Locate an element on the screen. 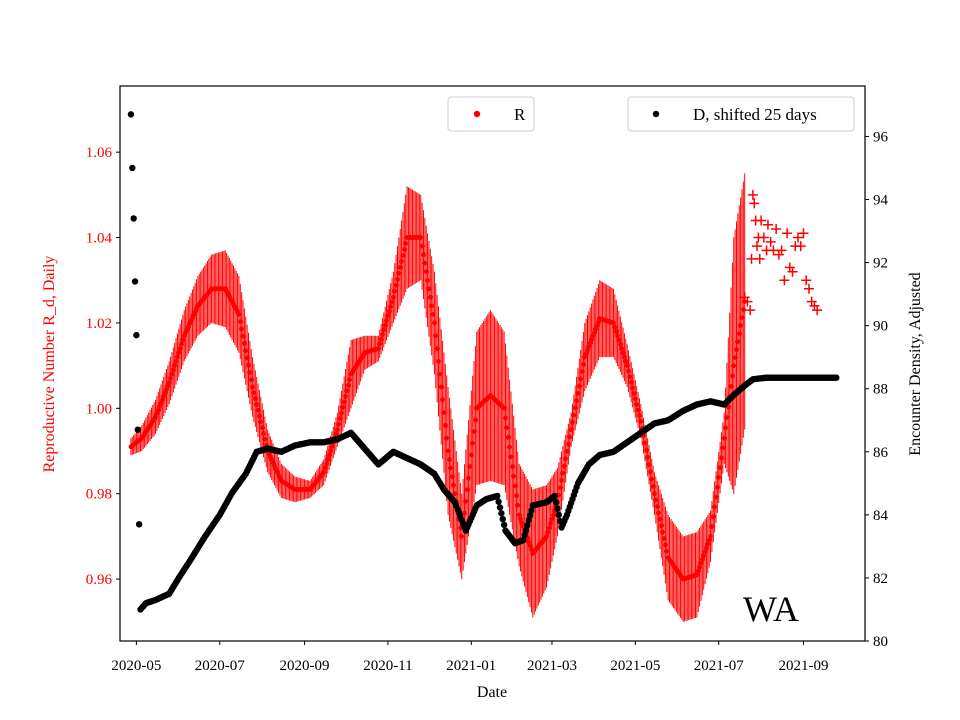 This screenshot has height=720, width=960. right-y-axis: 80 82 84 86 88 90 92 94 96 is located at coordinates (877, 389).